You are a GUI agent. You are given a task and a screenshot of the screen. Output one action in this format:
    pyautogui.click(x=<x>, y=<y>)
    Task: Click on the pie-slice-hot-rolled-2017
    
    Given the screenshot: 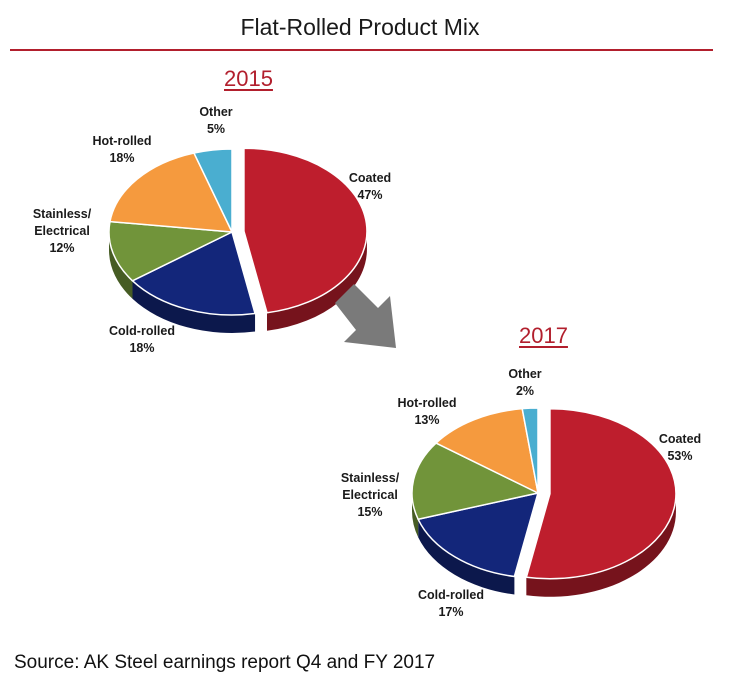 What is the action you would take?
    pyautogui.click(x=487, y=451)
    